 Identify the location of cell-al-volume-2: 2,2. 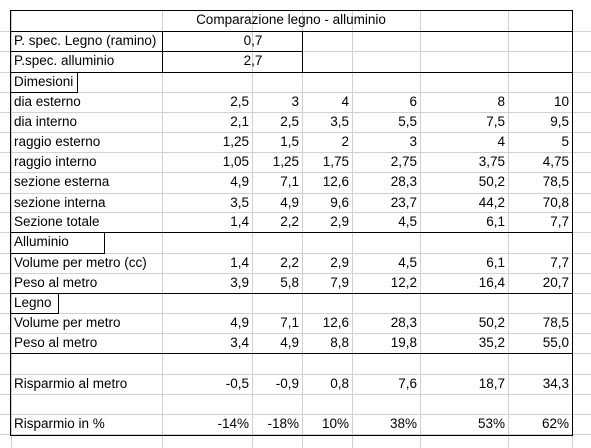
(289, 262).